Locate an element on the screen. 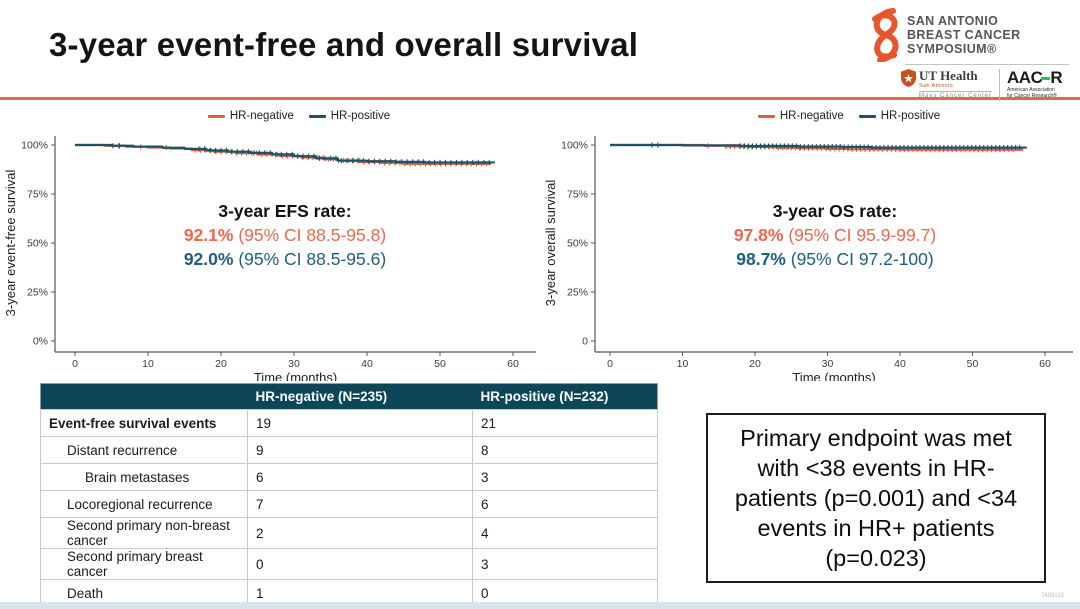  cell-hr-positive: 4 is located at coordinates (565, 533).